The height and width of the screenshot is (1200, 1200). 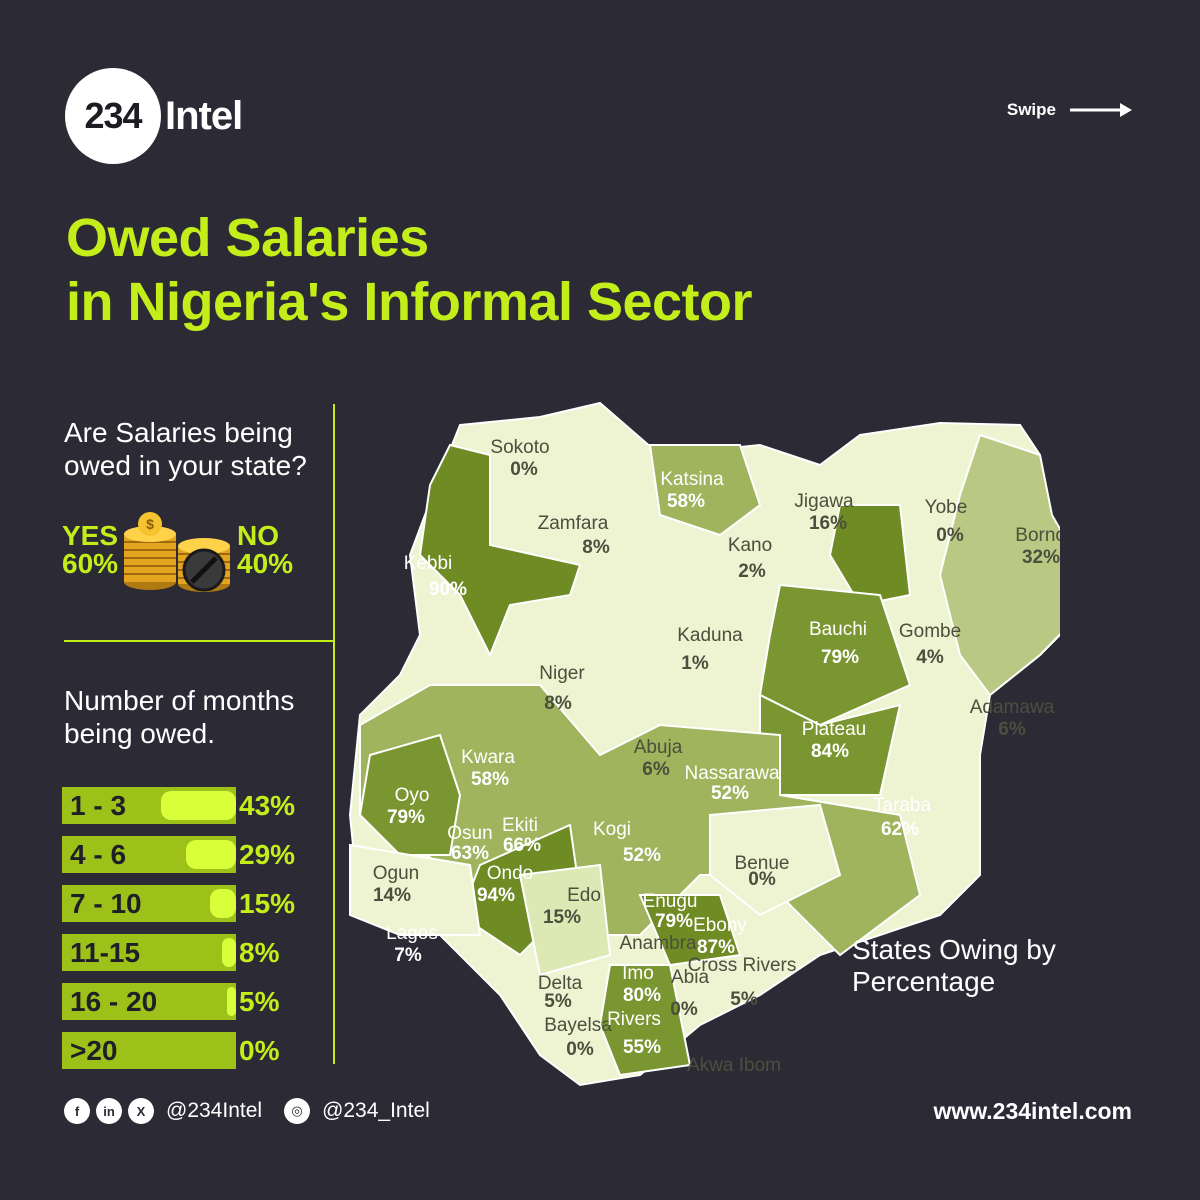 What do you see at coordinates (838, 629) in the screenshot?
I see `state-name-bauchi: Bauchi` at bounding box center [838, 629].